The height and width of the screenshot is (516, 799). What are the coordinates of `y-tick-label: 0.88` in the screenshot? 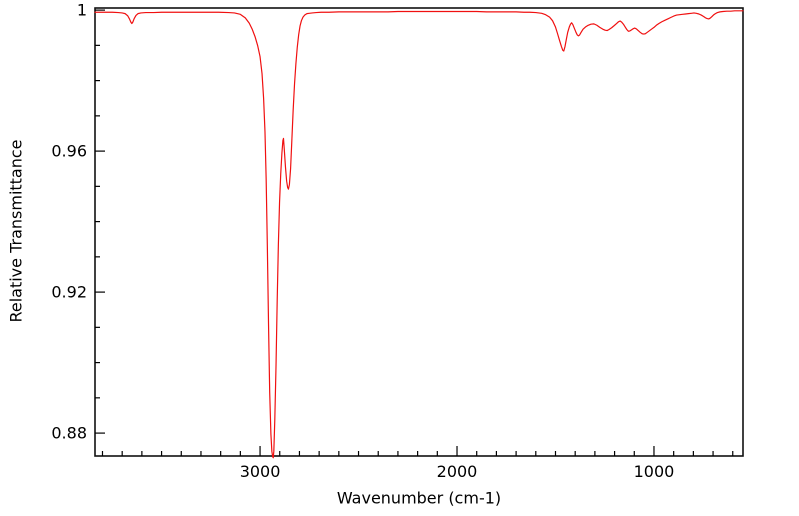 It's located at (69, 433).